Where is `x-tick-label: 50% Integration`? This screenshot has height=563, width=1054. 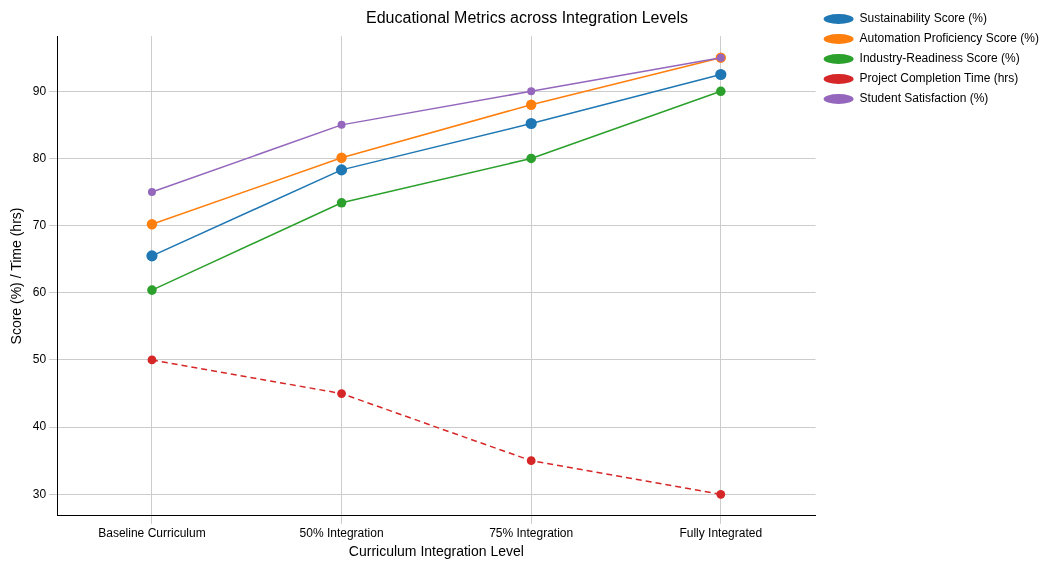
x-tick-label: 50% Integration is located at coordinates (341, 533).